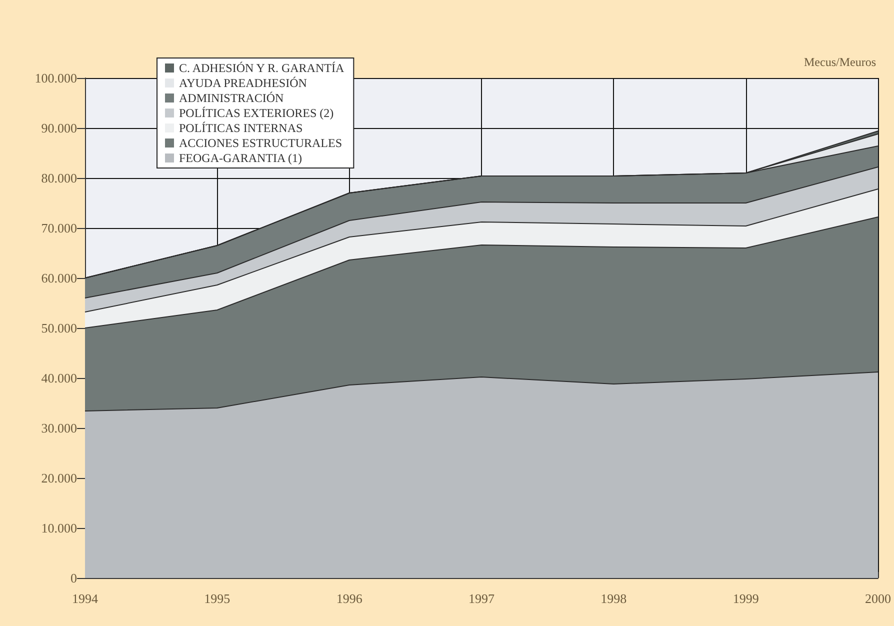 Image resolution: width=894 pixels, height=626 pixels. I want to click on y-tick-label: 100.000, so click(55, 78).